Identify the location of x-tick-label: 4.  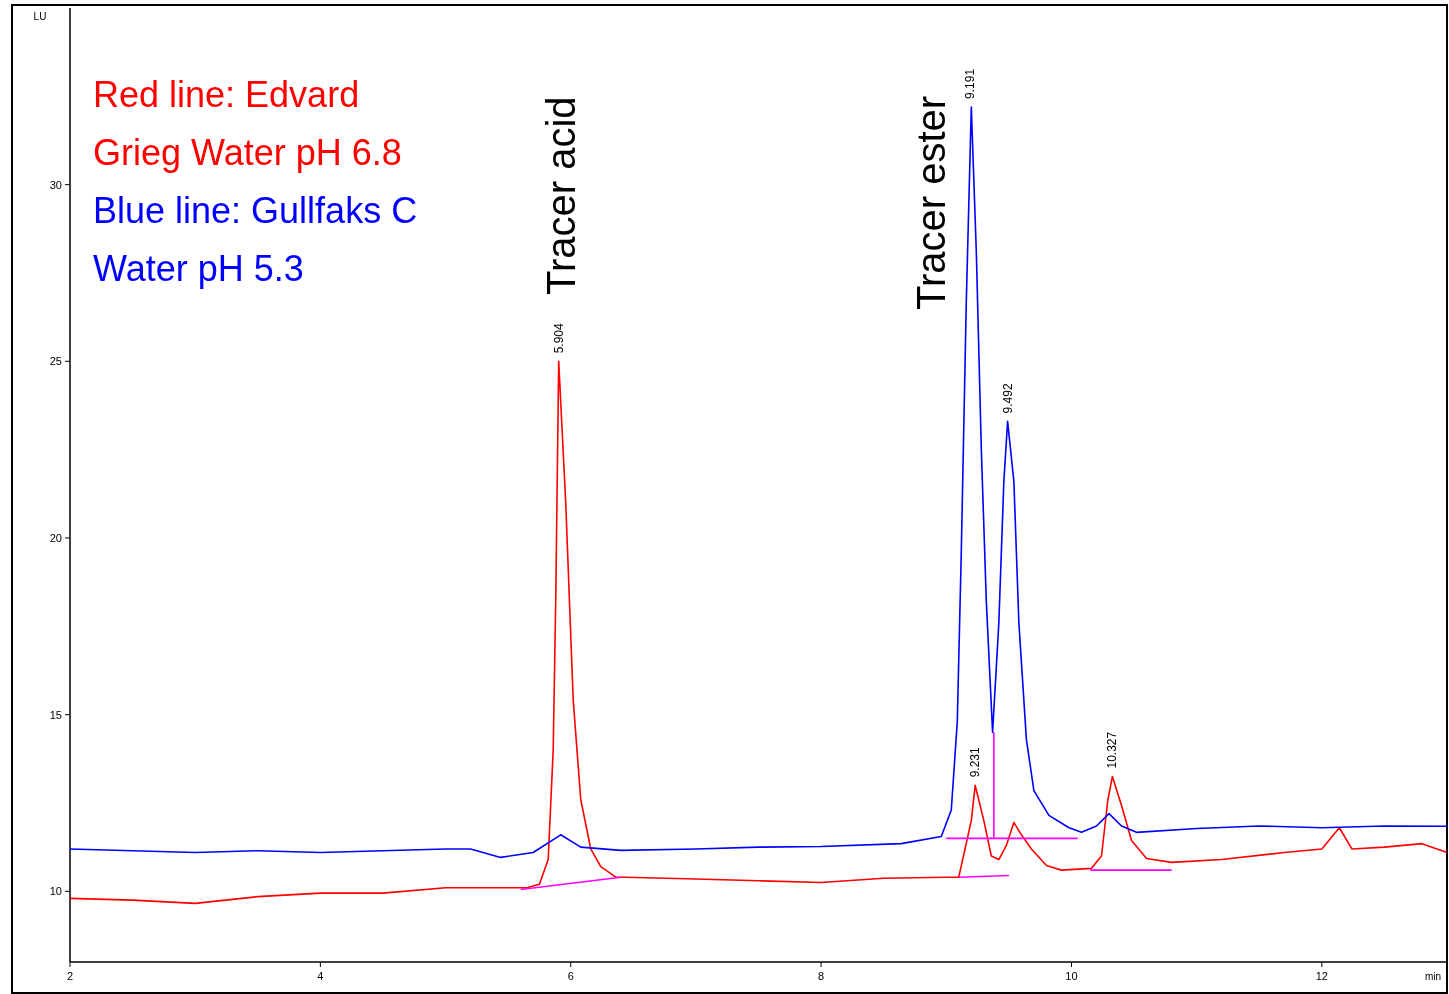
(320, 976).